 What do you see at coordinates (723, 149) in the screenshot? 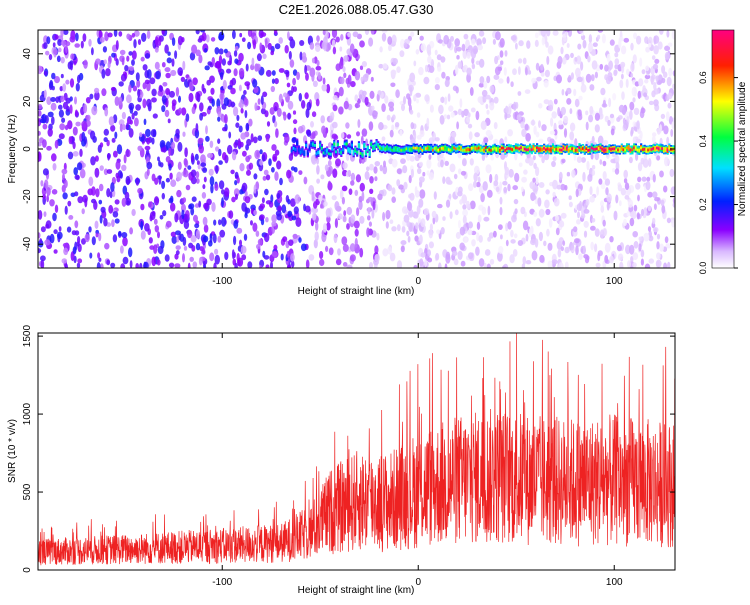
I see `colorbar-gradient` at bounding box center [723, 149].